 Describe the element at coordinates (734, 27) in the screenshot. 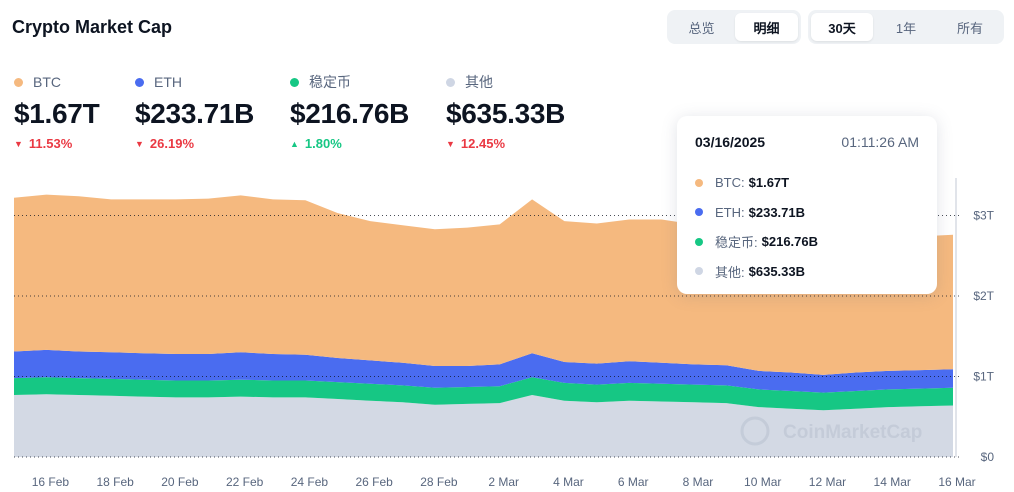

I see `view-toggle: 总览 明细` at that location.